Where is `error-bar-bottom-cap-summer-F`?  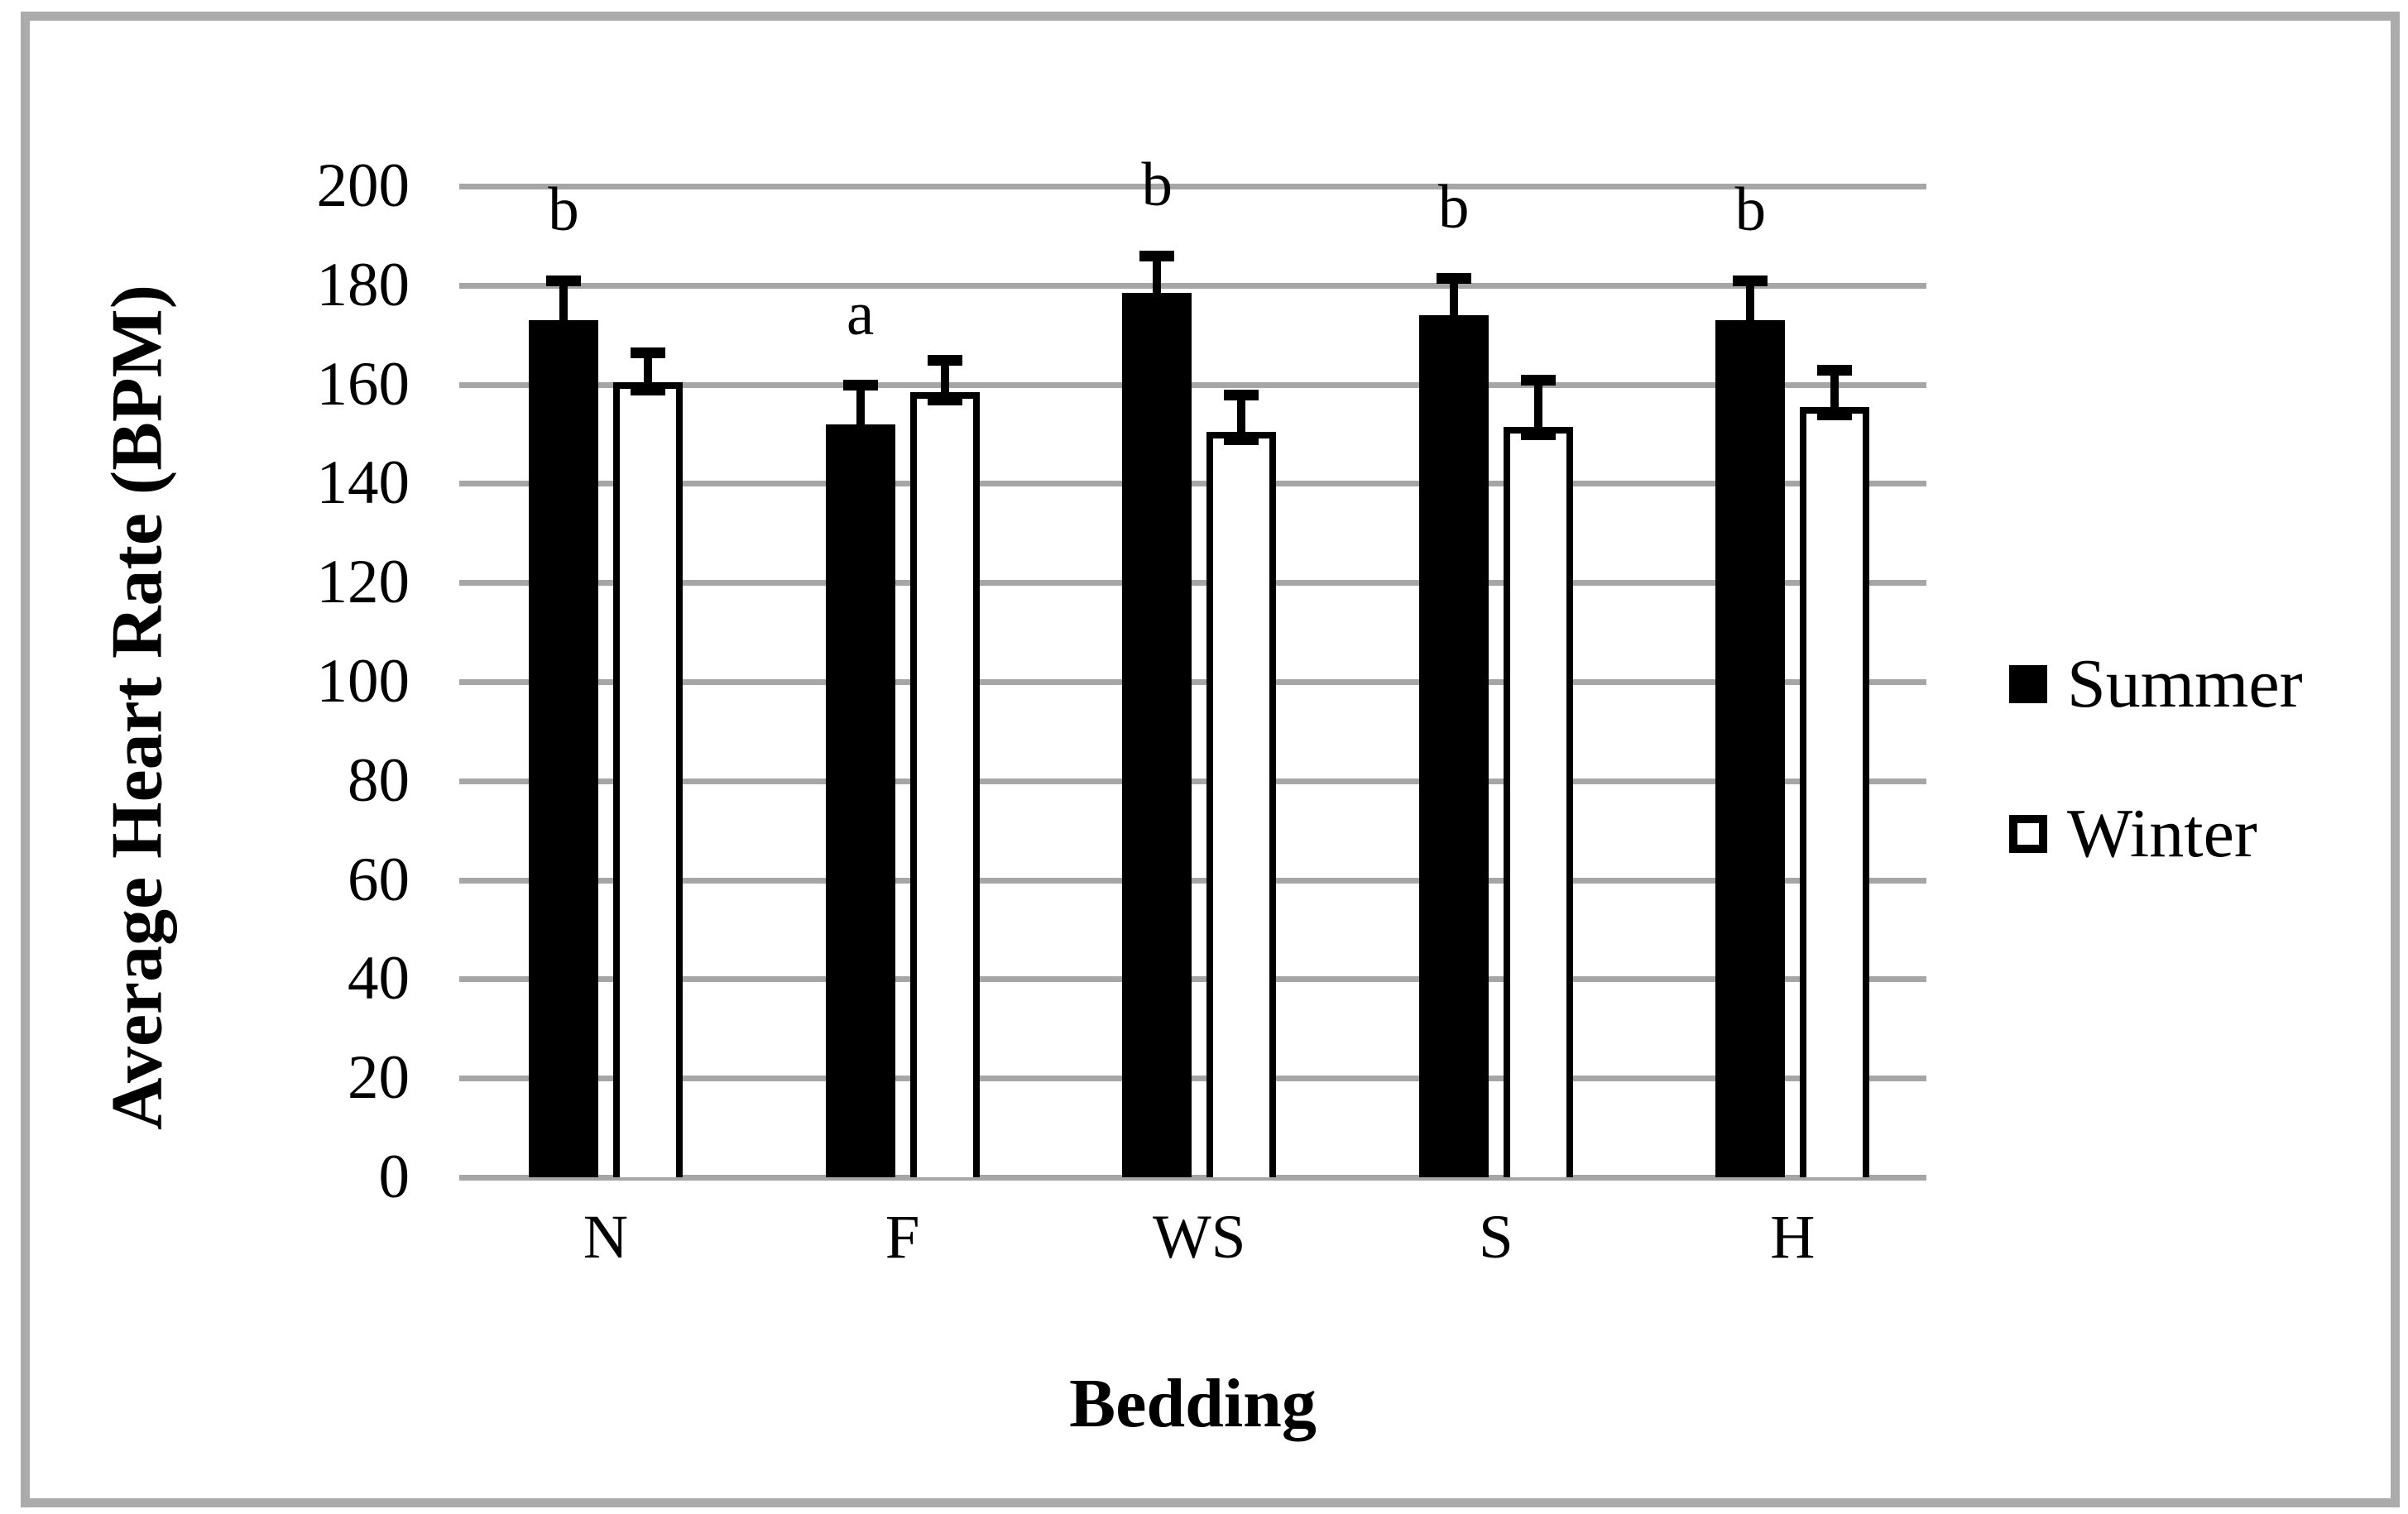 error-bar-bottom-cap-summer-F is located at coordinates (860, 432).